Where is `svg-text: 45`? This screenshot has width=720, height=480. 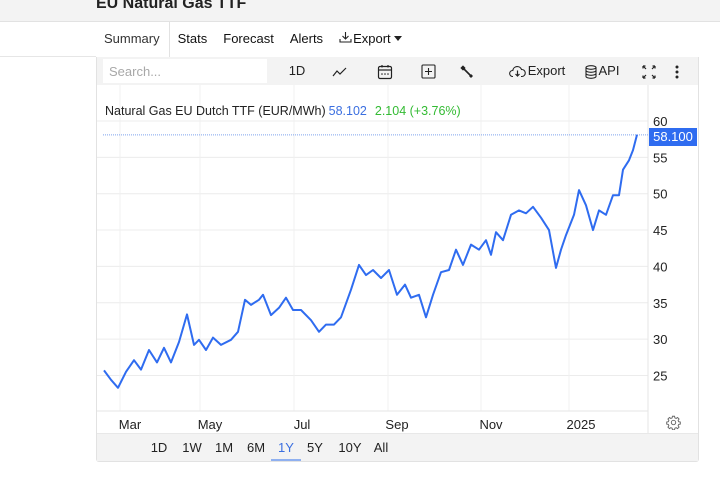 svg-text: 45 is located at coordinates (660, 230).